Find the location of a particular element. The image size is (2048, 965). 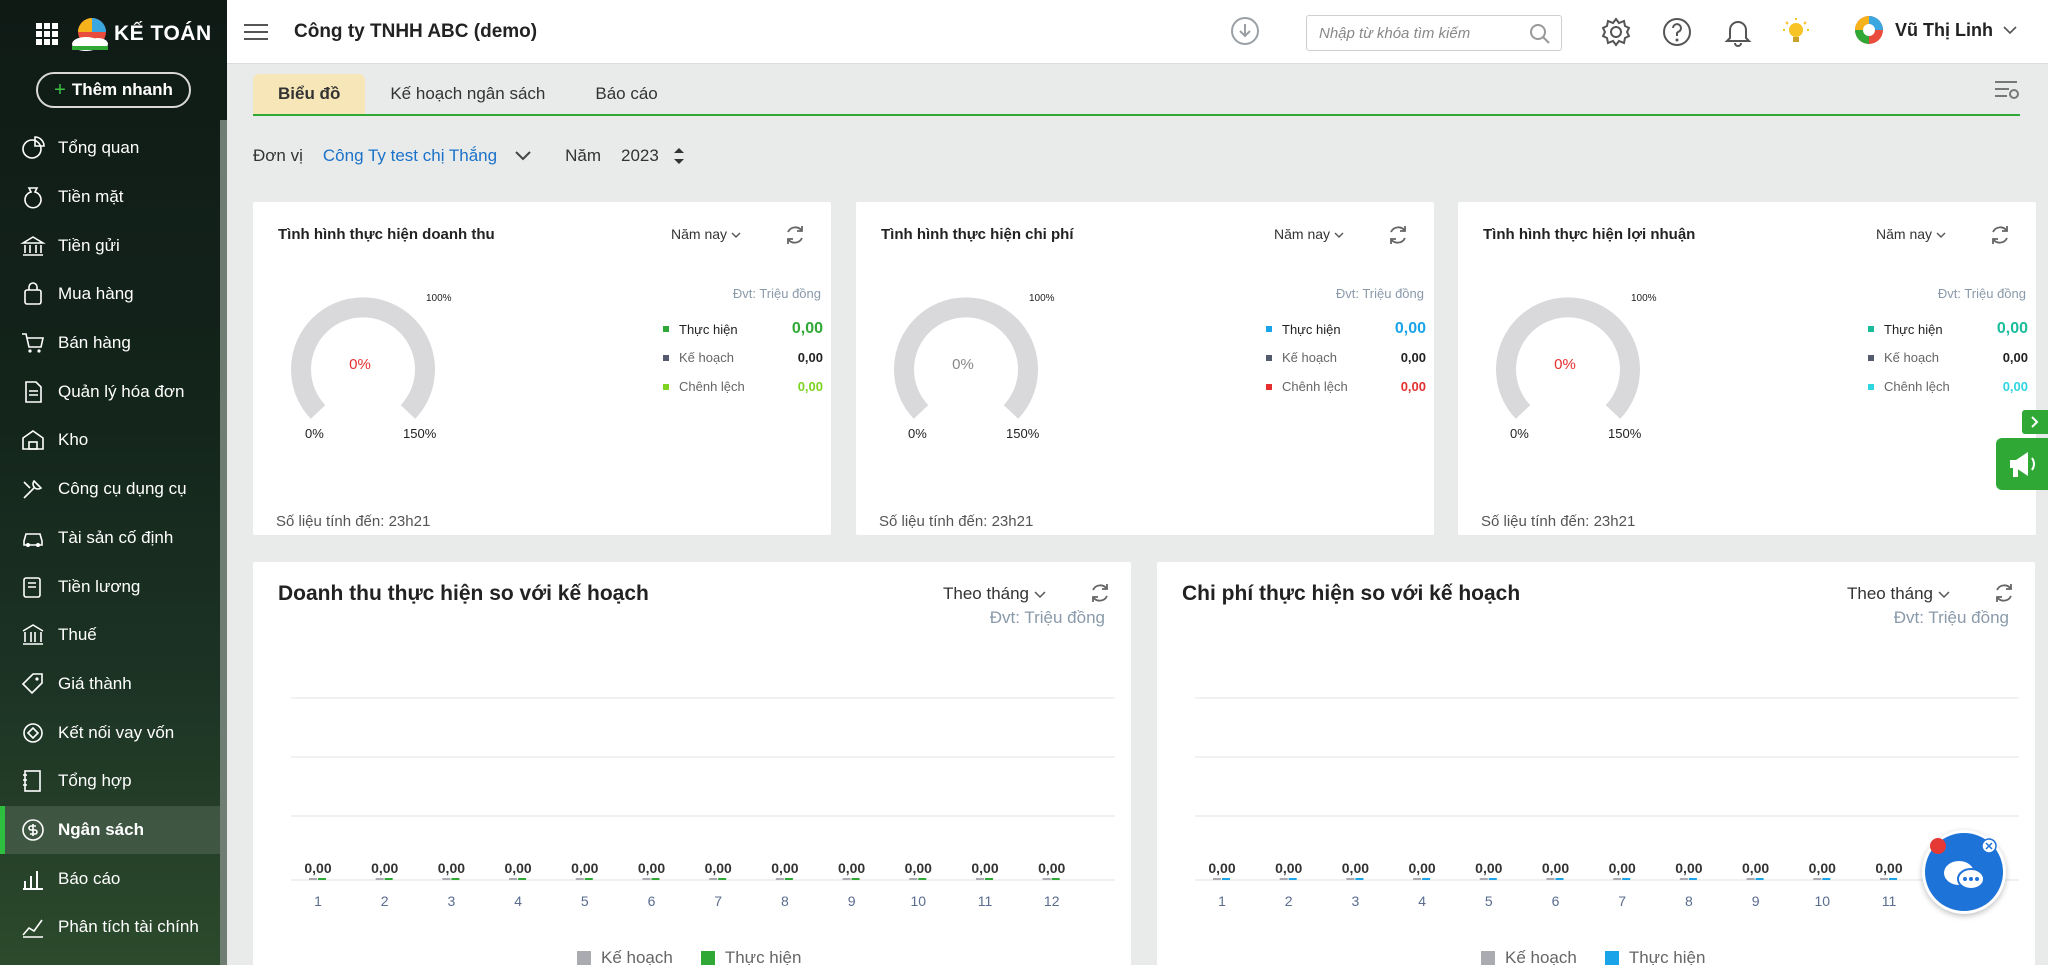

caret-down-icon is located at coordinates (679, 161).